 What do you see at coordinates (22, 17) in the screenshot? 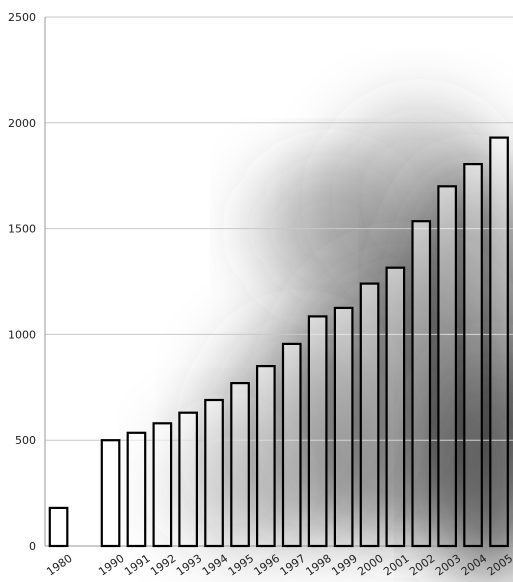
I see `y-tick-label: 2500` at bounding box center [22, 17].